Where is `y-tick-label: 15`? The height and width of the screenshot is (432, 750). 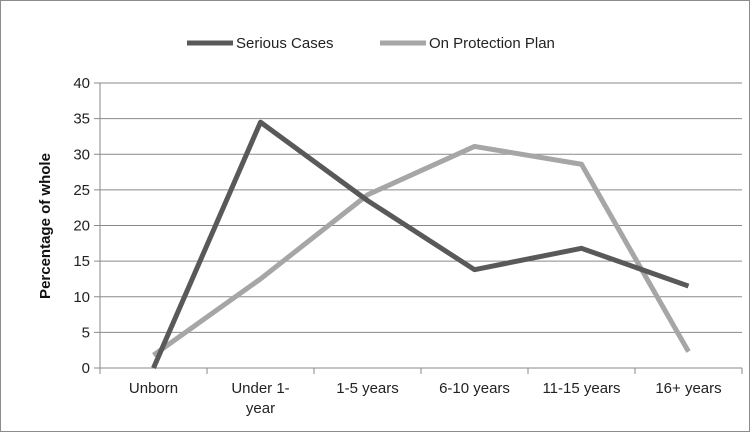
y-tick-label: 15 is located at coordinates (81, 261).